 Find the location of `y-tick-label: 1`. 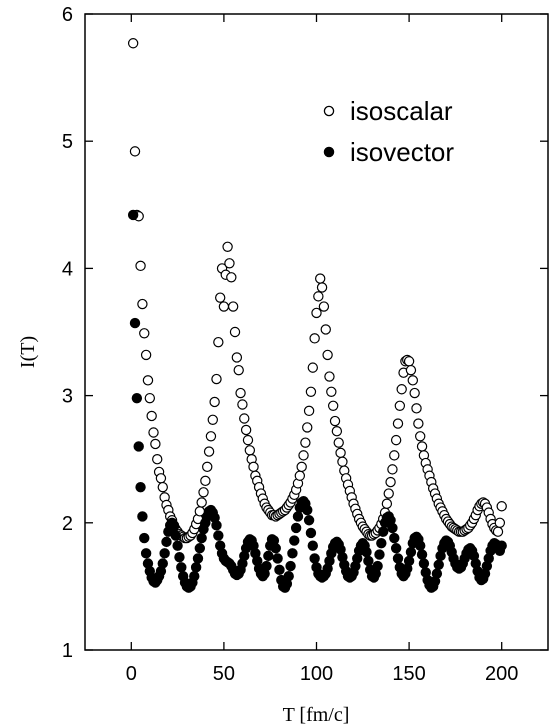

y-tick-label: 1 is located at coordinates (67, 651).